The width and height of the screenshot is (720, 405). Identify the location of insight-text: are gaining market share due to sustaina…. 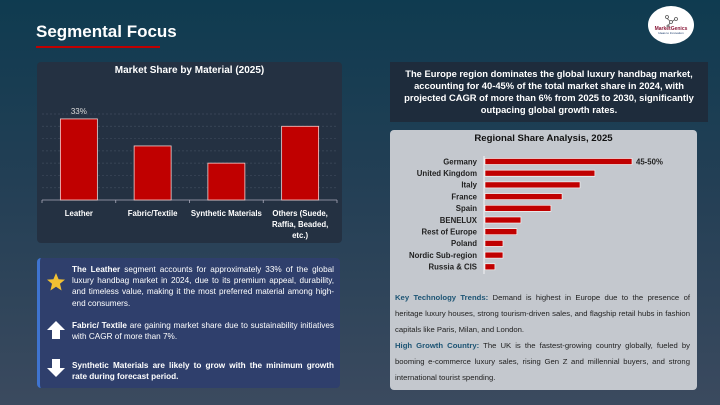
(203, 331).